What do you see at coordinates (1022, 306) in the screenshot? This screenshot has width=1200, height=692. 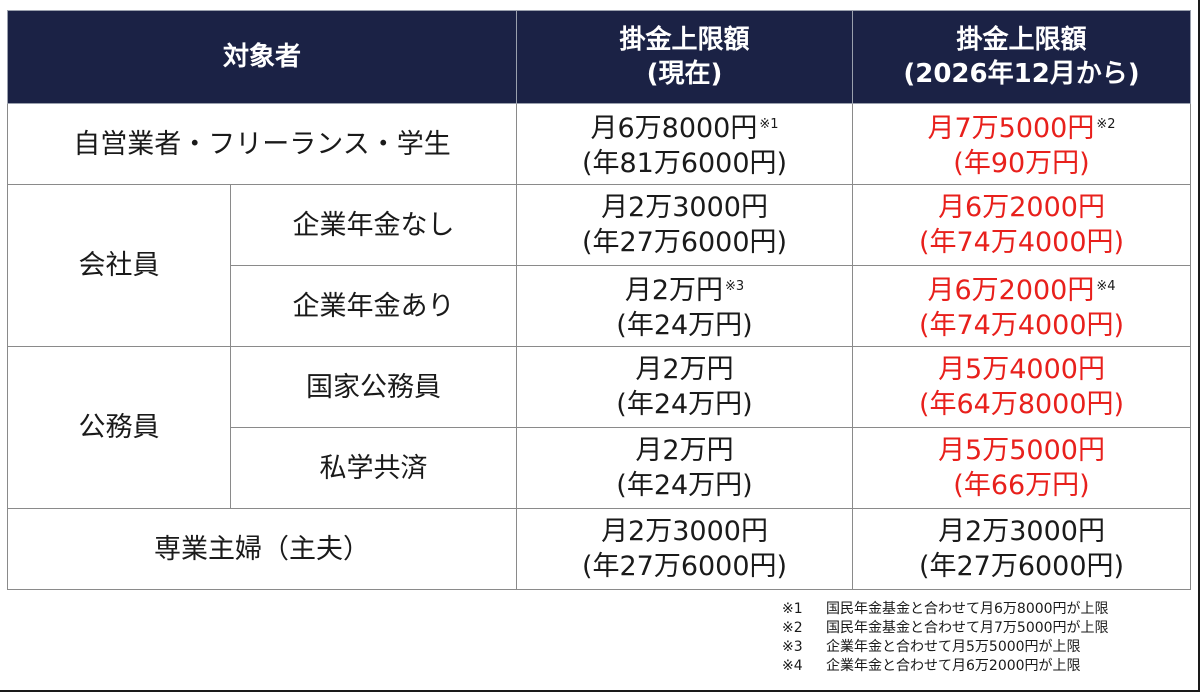 I see `future-limit-cell: 月6万2000円 ※4 (年74万4000円)` at bounding box center [1022, 306].